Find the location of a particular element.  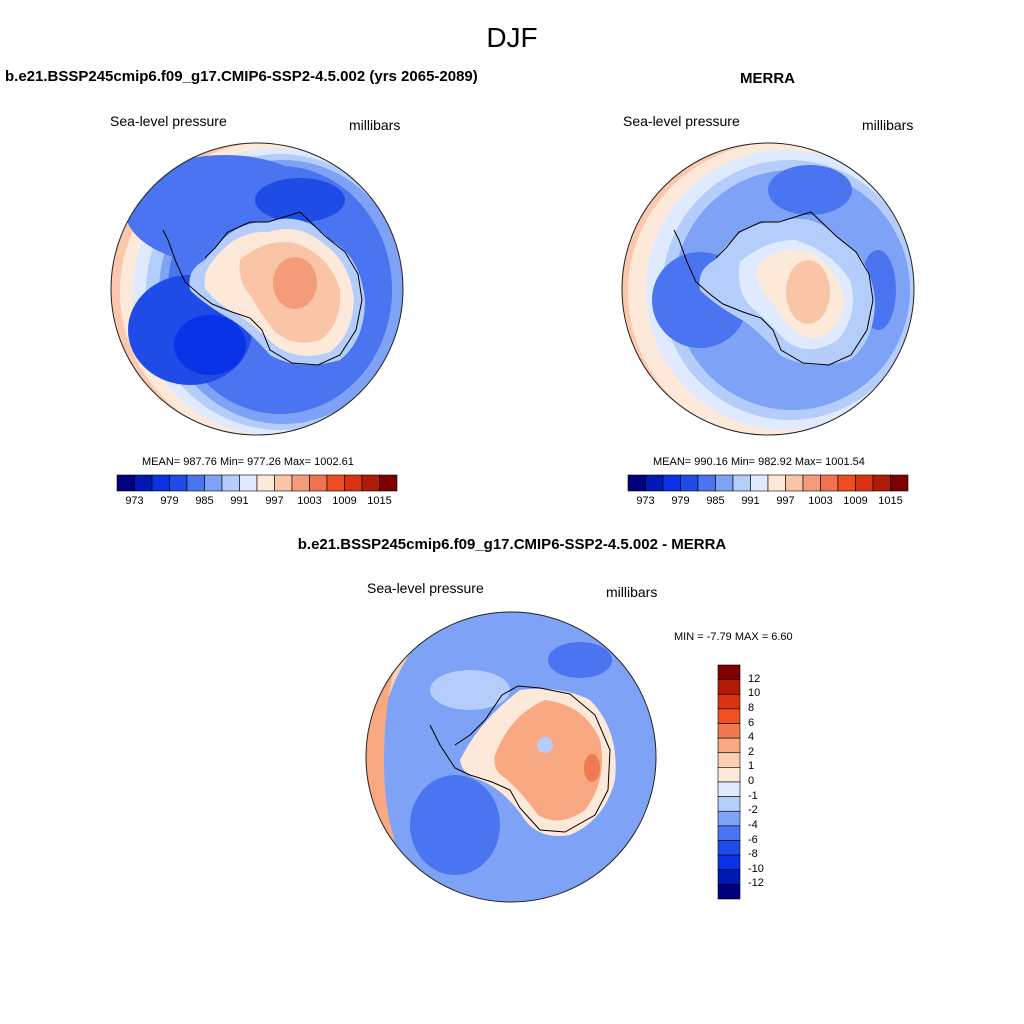

colorbar-tick-label: -12 is located at coordinates (756, 883).